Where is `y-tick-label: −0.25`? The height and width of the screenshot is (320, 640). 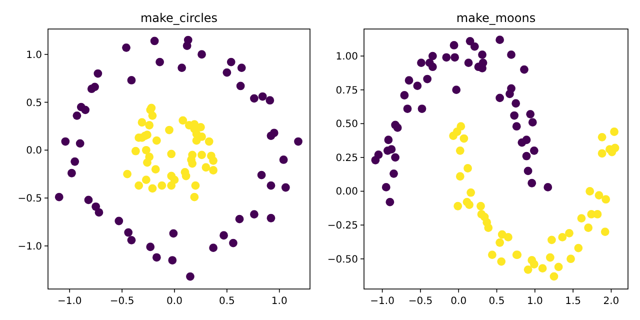
y-tick-label: −0.25 is located at coordinates (342, 226).